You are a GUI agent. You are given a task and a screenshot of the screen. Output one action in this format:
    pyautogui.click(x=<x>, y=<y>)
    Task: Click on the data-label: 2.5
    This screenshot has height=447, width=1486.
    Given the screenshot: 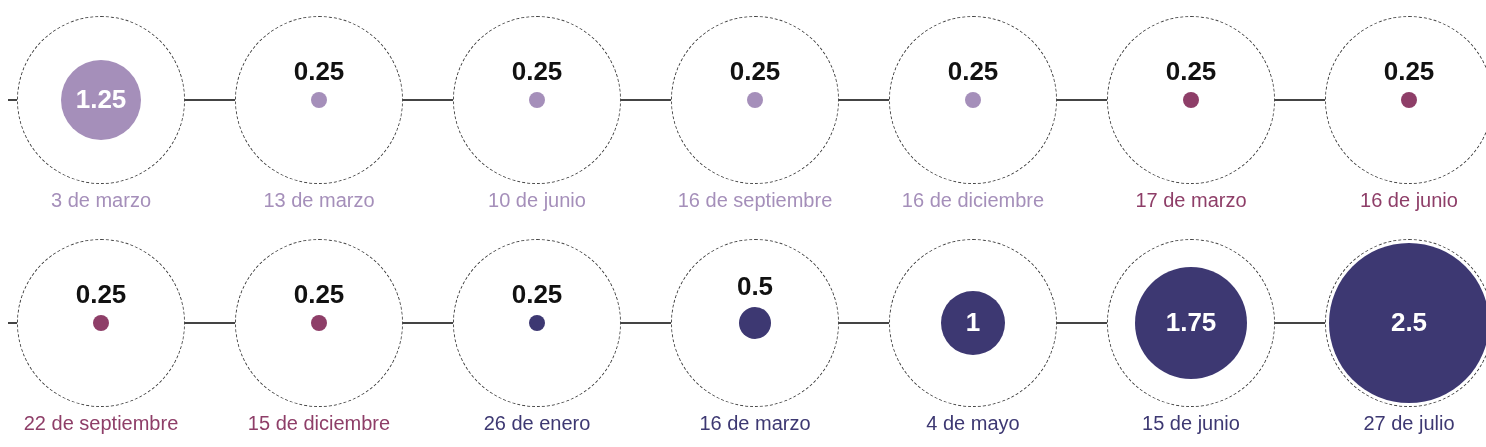 What is the action you would take?
    pyautogui.click(x=1409, y=322)
    